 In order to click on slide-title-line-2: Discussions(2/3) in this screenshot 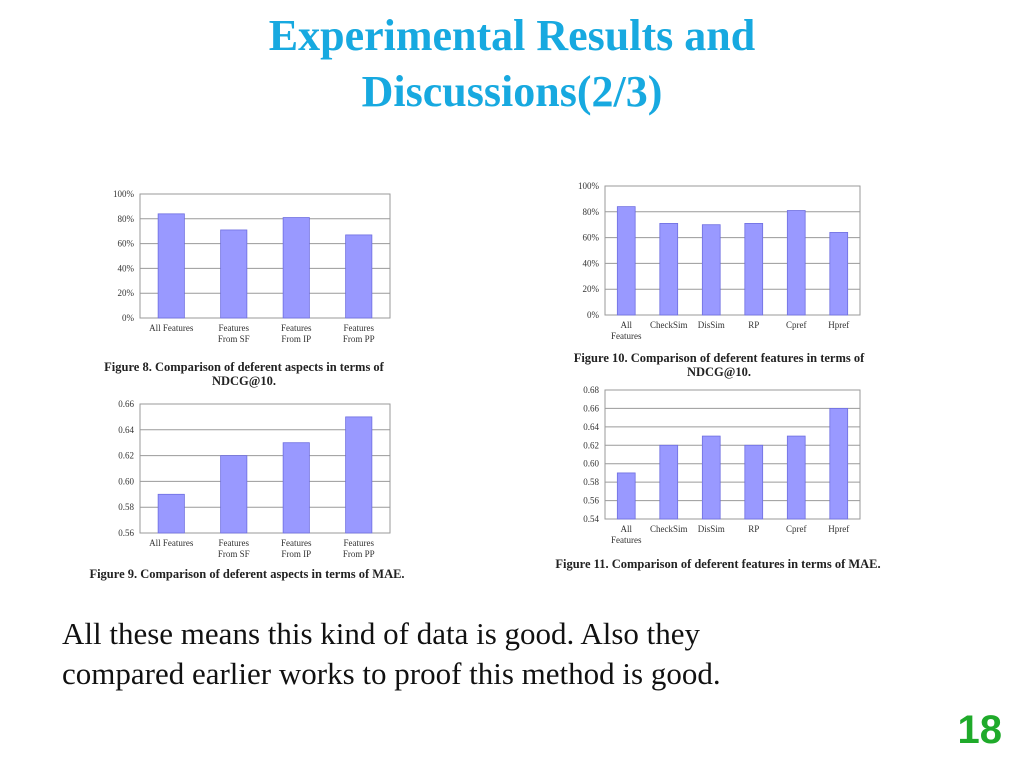, I will do `click(512, 91)`.